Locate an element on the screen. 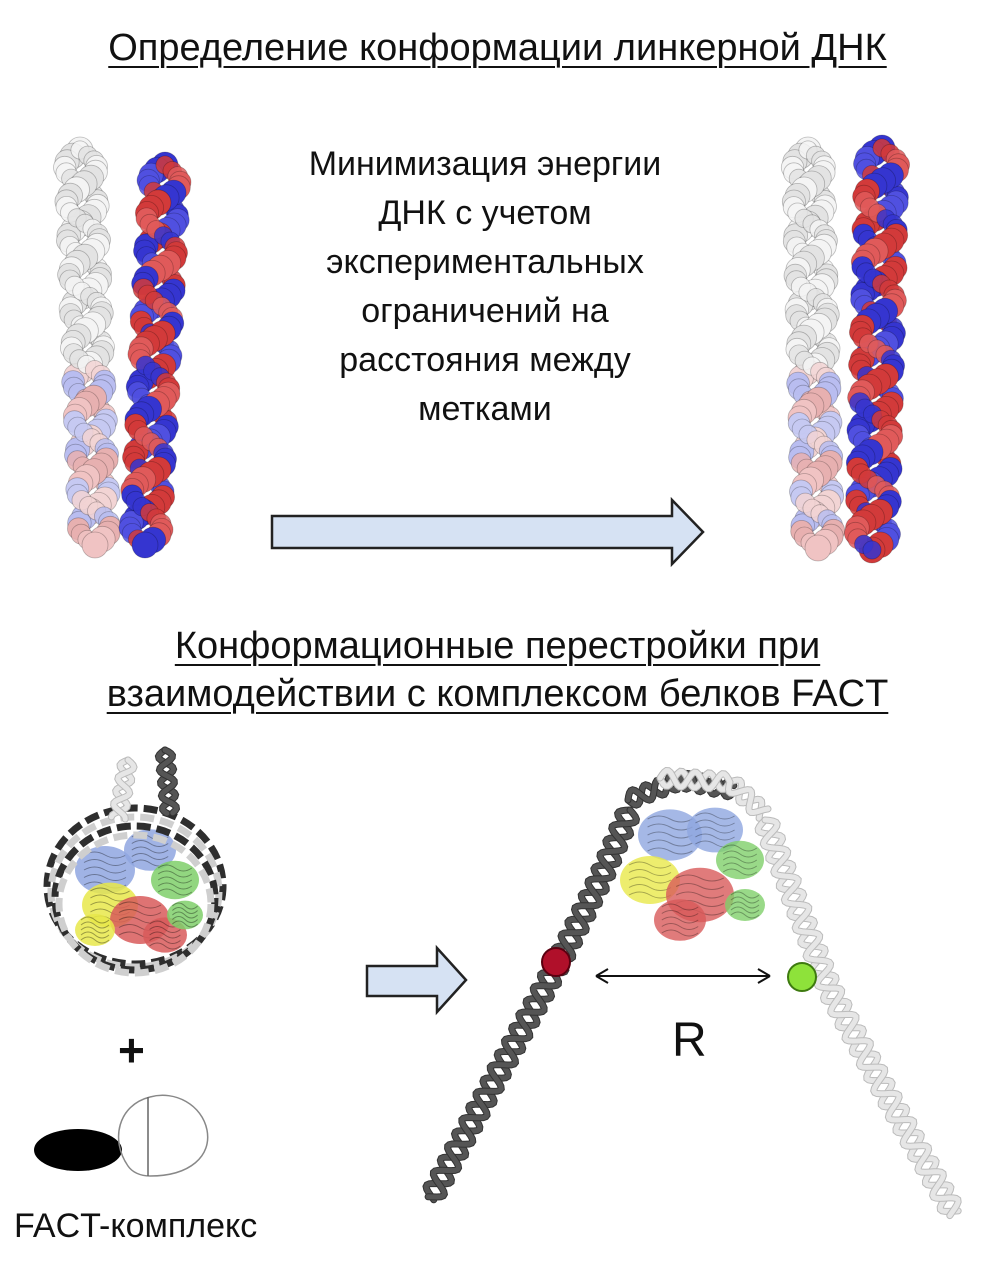 This screenshot has width=995, height=1266. caption-line: Минимизация энергии is located at coordinates (485, 164).